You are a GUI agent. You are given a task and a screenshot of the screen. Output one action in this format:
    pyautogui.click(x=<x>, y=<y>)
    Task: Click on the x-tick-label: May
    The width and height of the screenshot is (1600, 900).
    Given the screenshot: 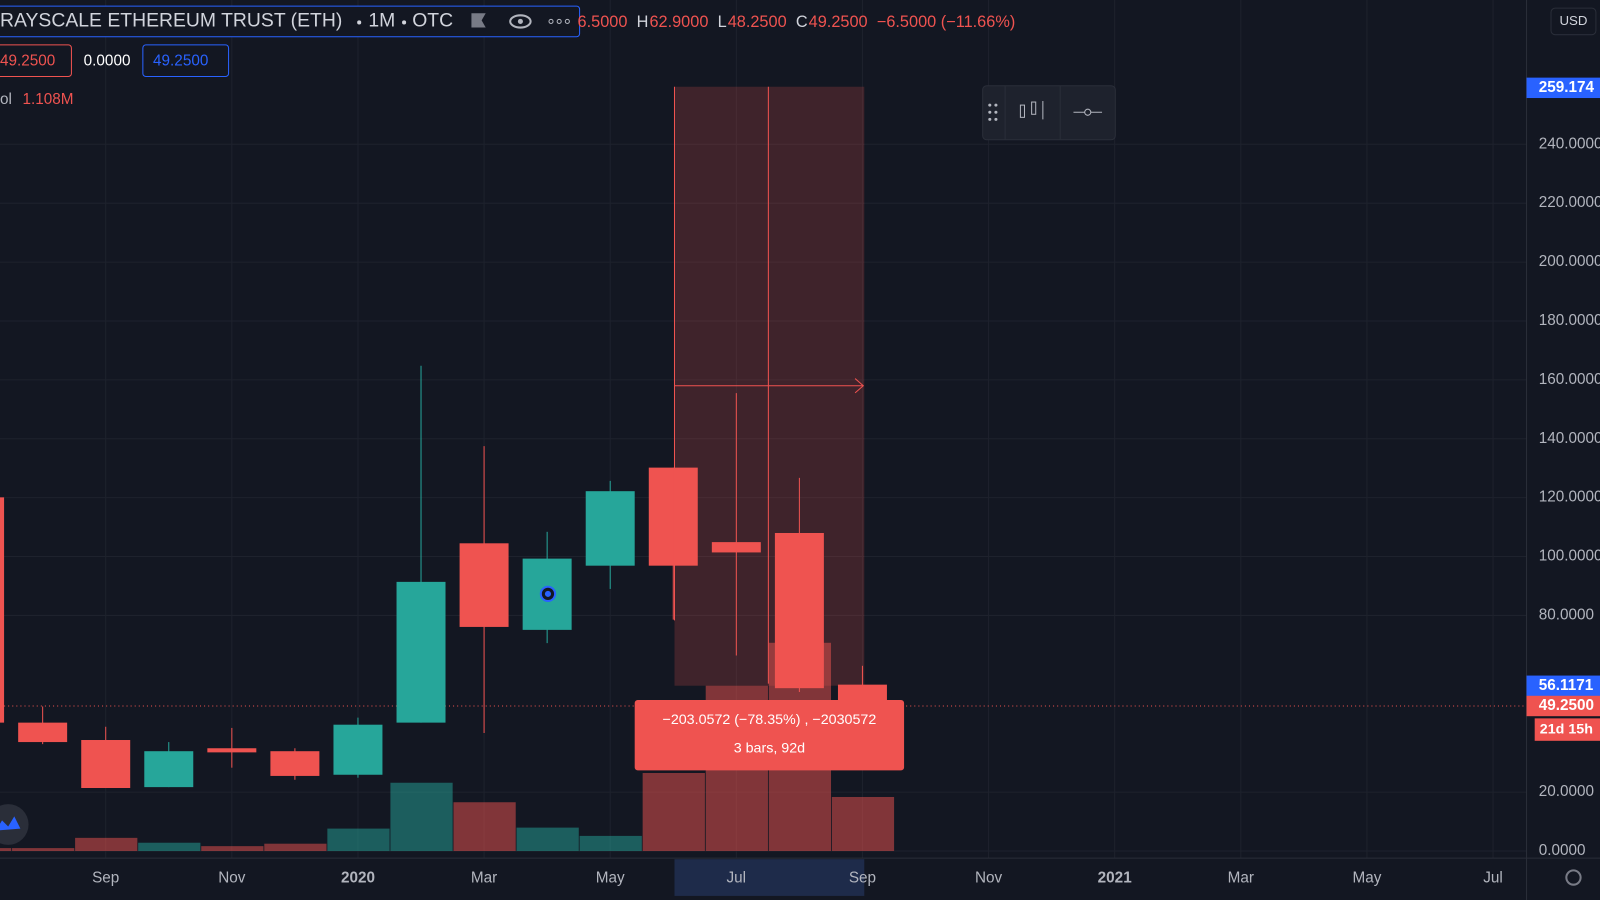 What is the action you would take?
    pyautogui.click(x=610, y=878)
    